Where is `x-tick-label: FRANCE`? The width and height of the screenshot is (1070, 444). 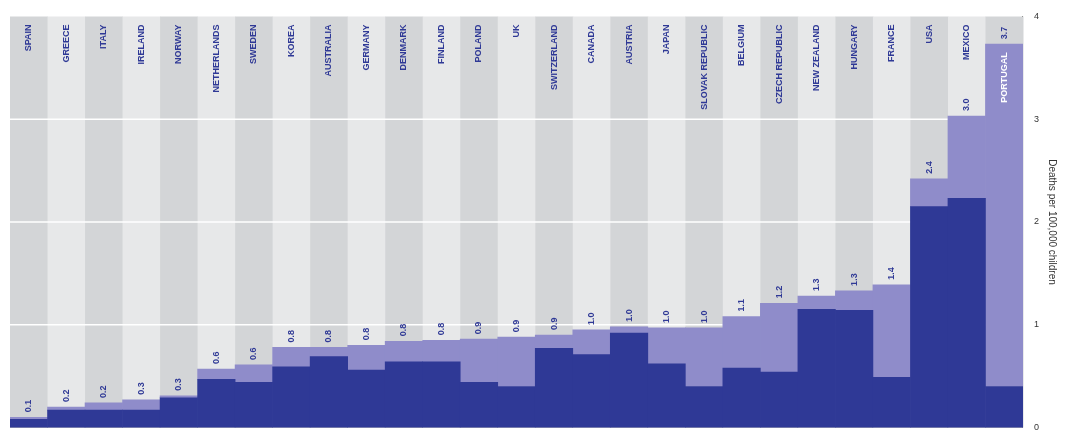
x-tick-label: FRANCE is located at coordinates (891, 43).